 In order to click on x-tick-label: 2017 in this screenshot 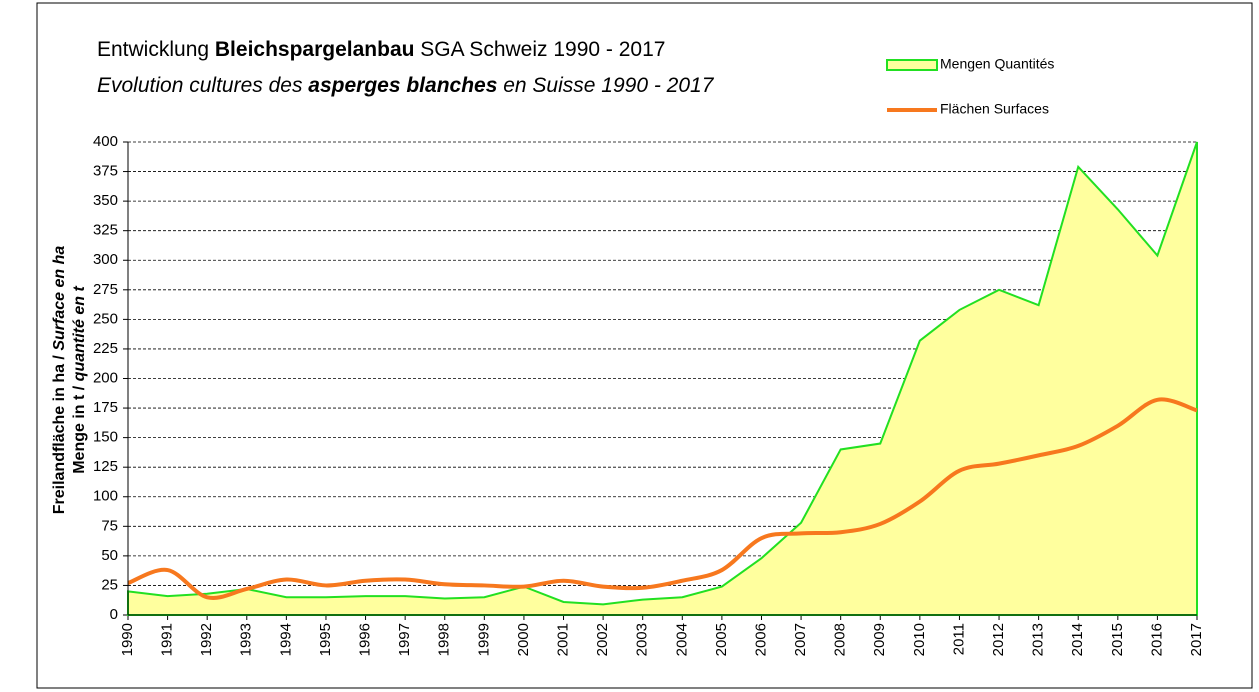, I will do `click(1196, 639)`.